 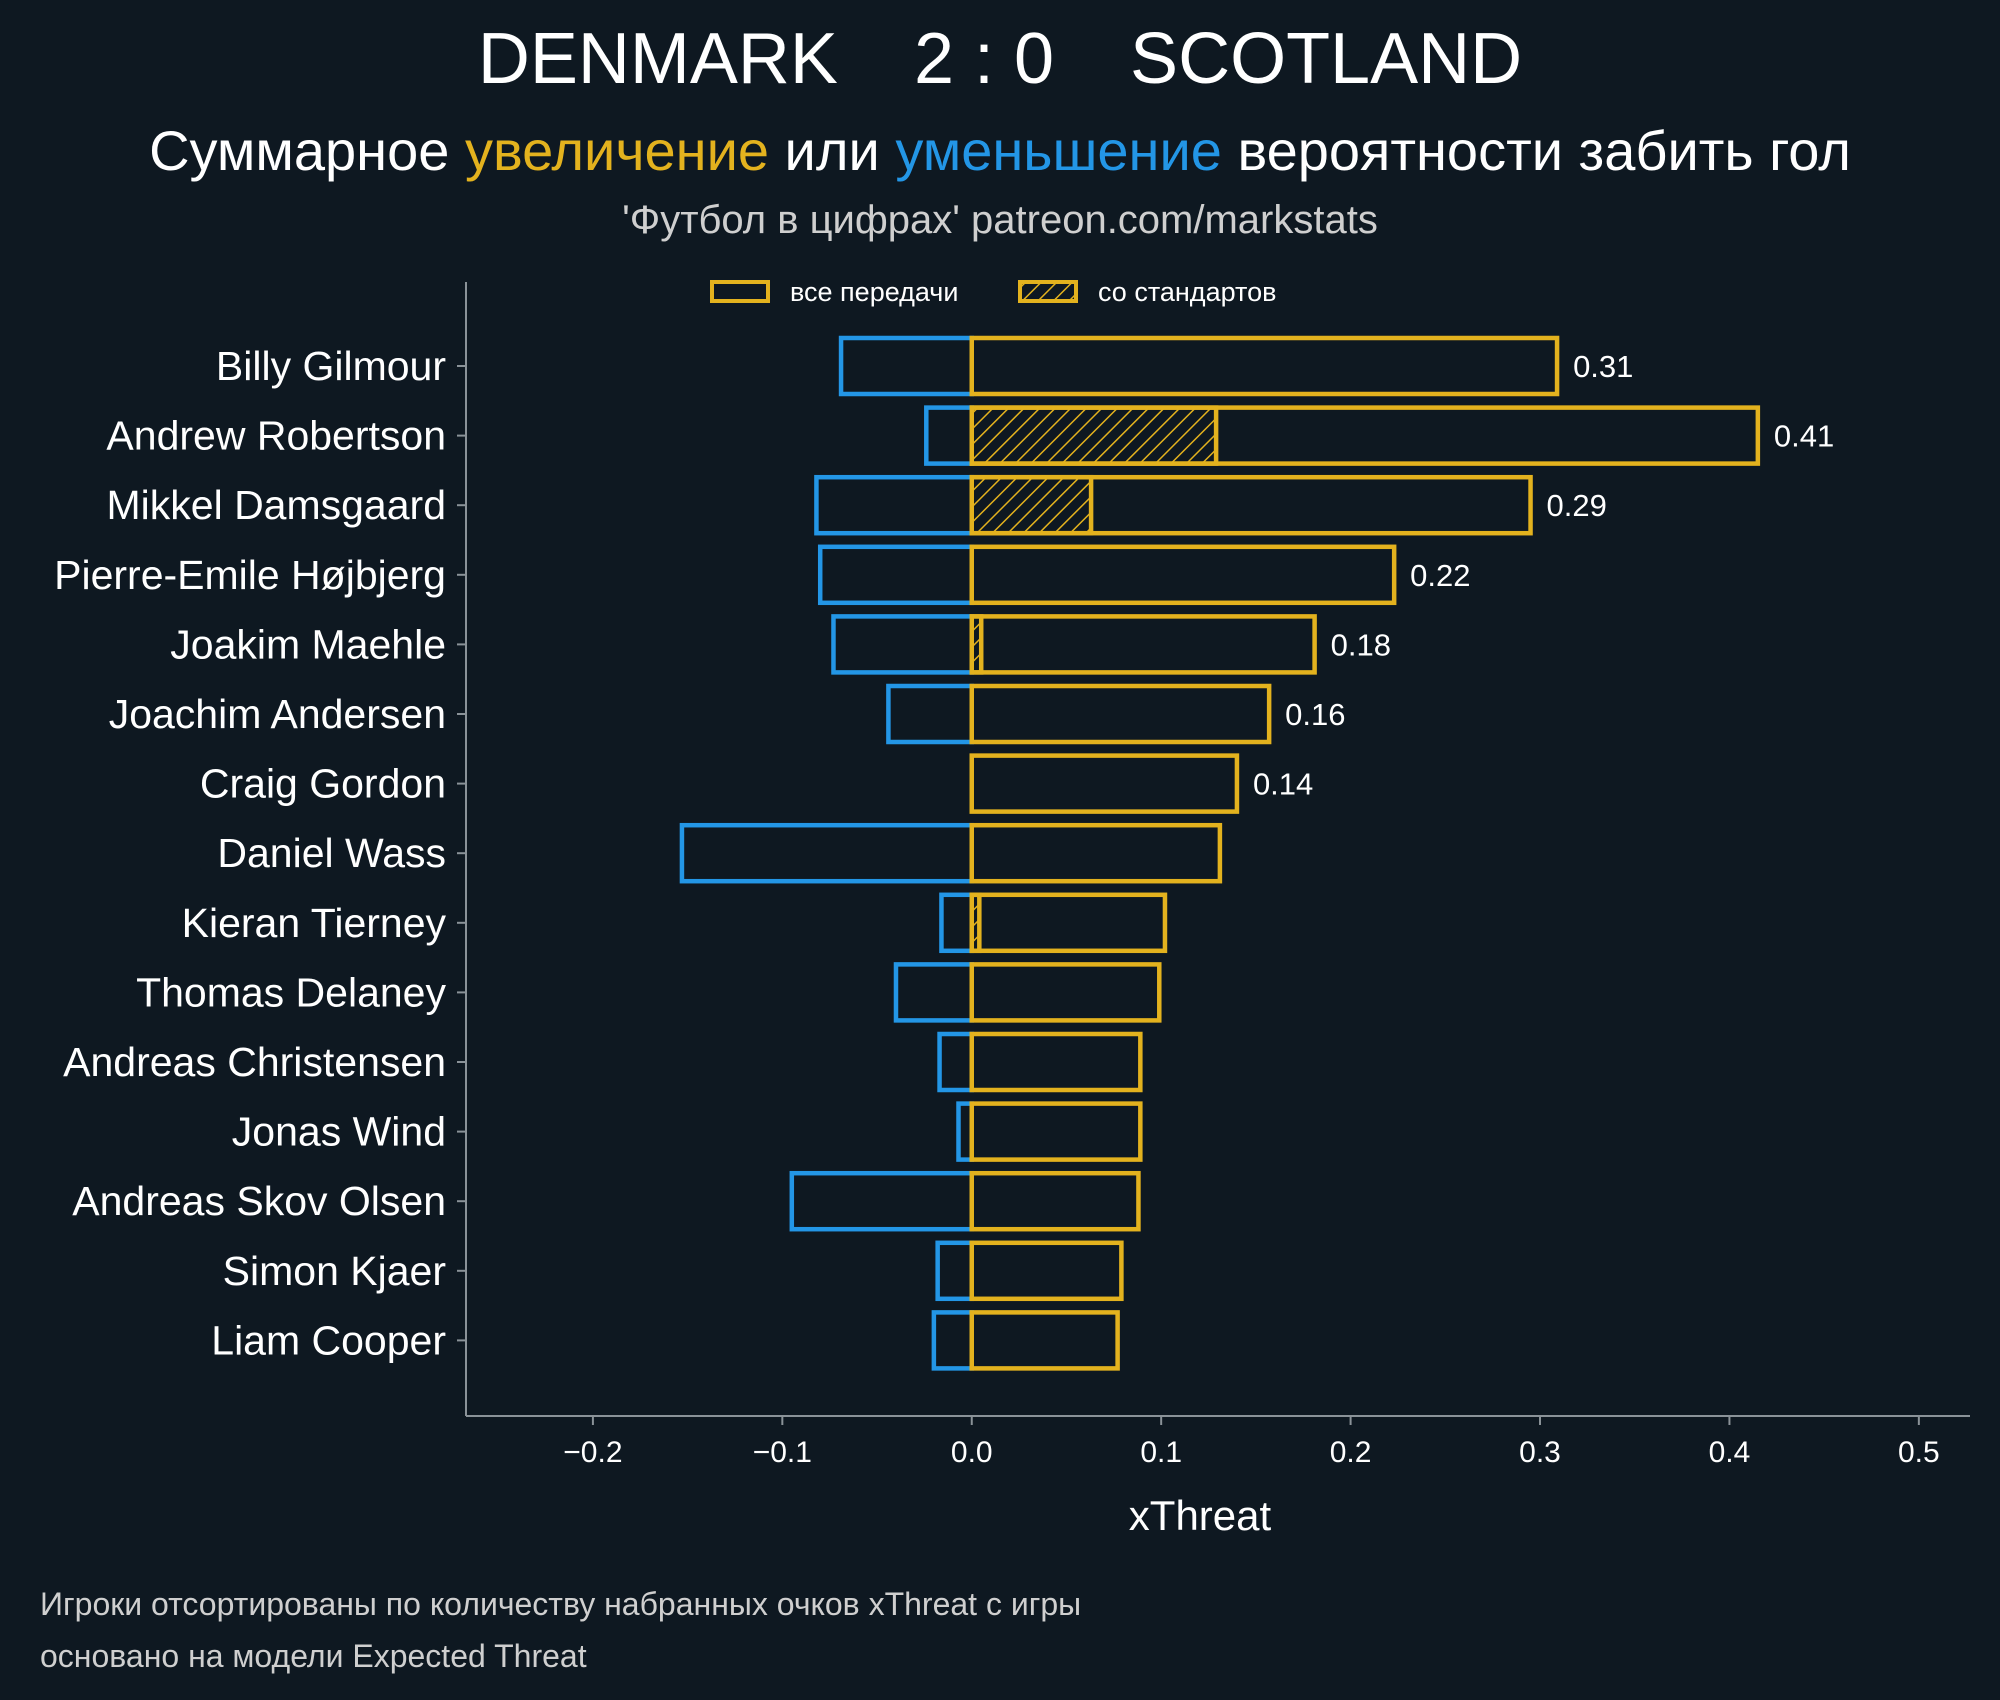 I want to click on value-label: 0.16, so click(x=1315, y=714).